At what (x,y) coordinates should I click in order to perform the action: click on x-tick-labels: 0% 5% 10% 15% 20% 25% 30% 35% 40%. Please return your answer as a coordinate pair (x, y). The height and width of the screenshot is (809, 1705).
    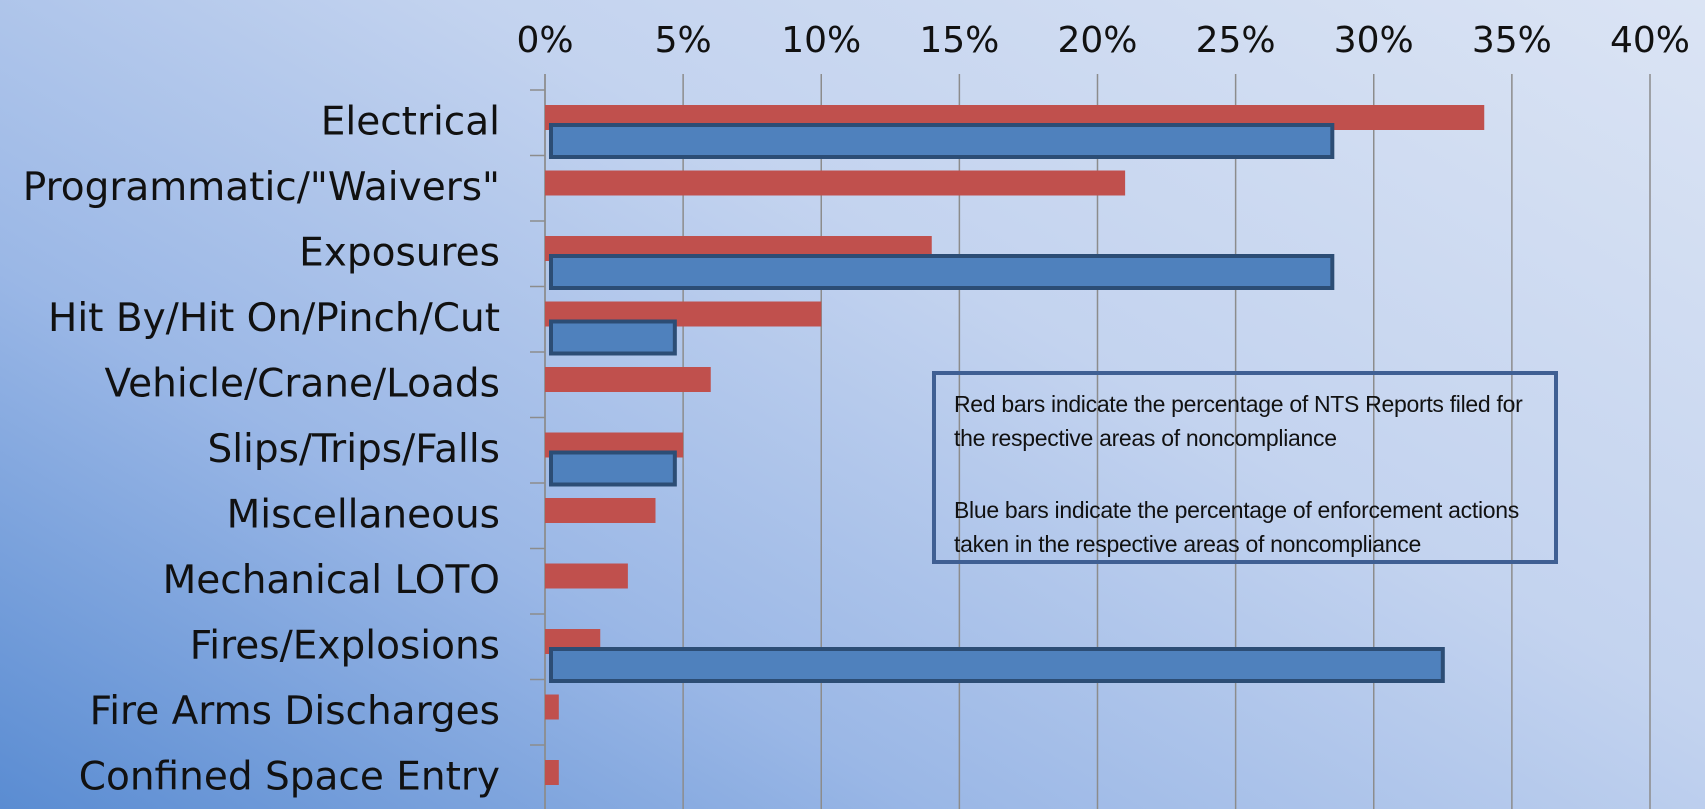
    Looking at the image, I should click on (1103, 40).